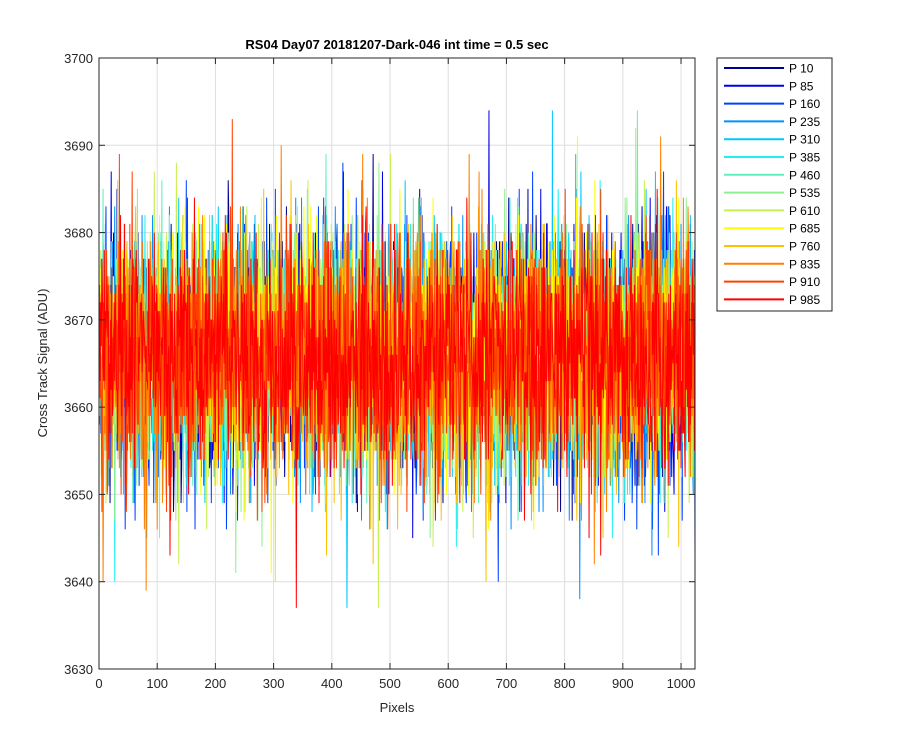  What do you see at coordinates (78, 233) in the screenshot?
I see `y-tick-label: 3680` at bounding box center [78, 233].